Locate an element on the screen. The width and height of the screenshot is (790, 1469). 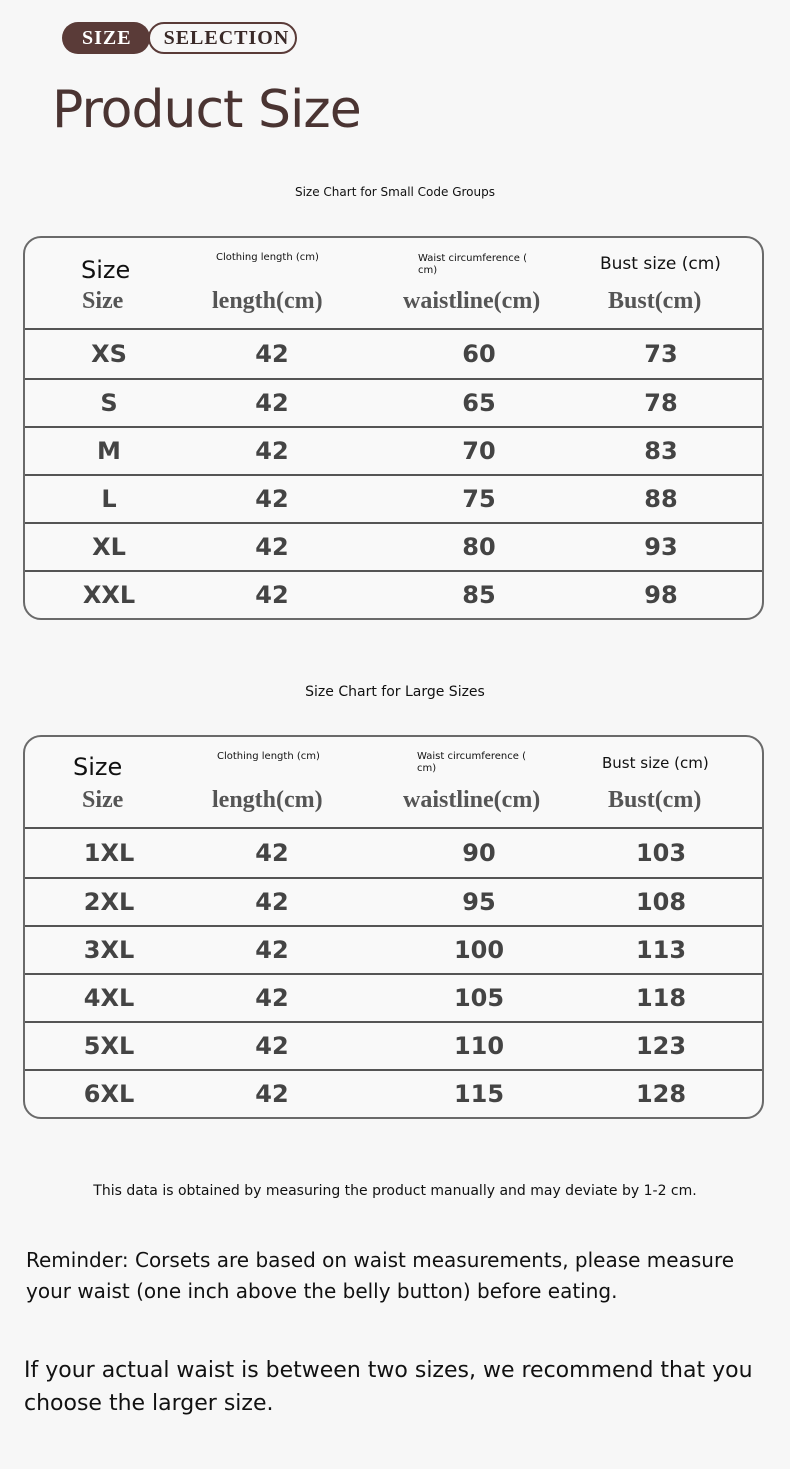
badge-size: SIZE is located at coordinates (106, 38).